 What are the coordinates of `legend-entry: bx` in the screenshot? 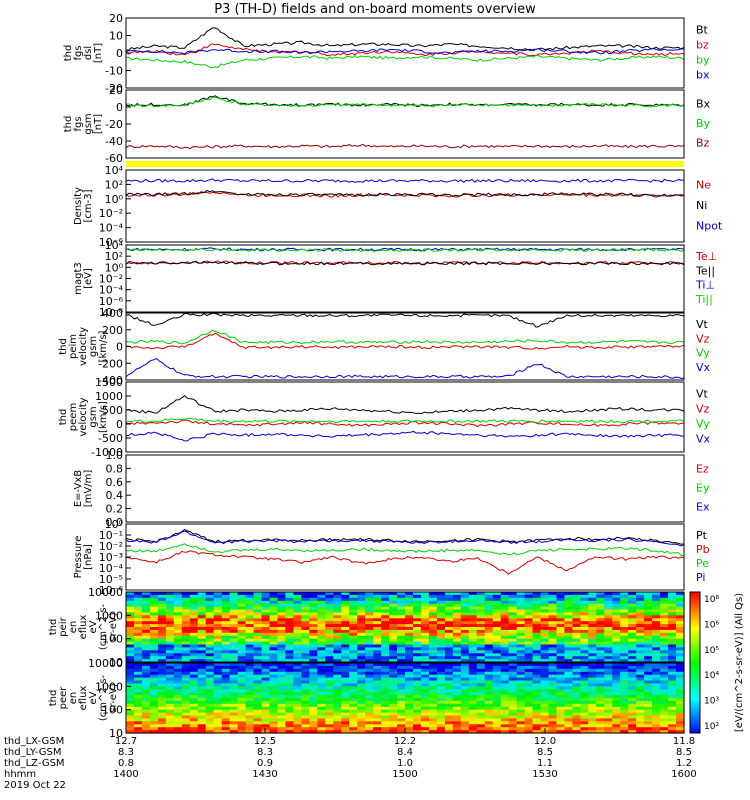 It's located at (703, 75).